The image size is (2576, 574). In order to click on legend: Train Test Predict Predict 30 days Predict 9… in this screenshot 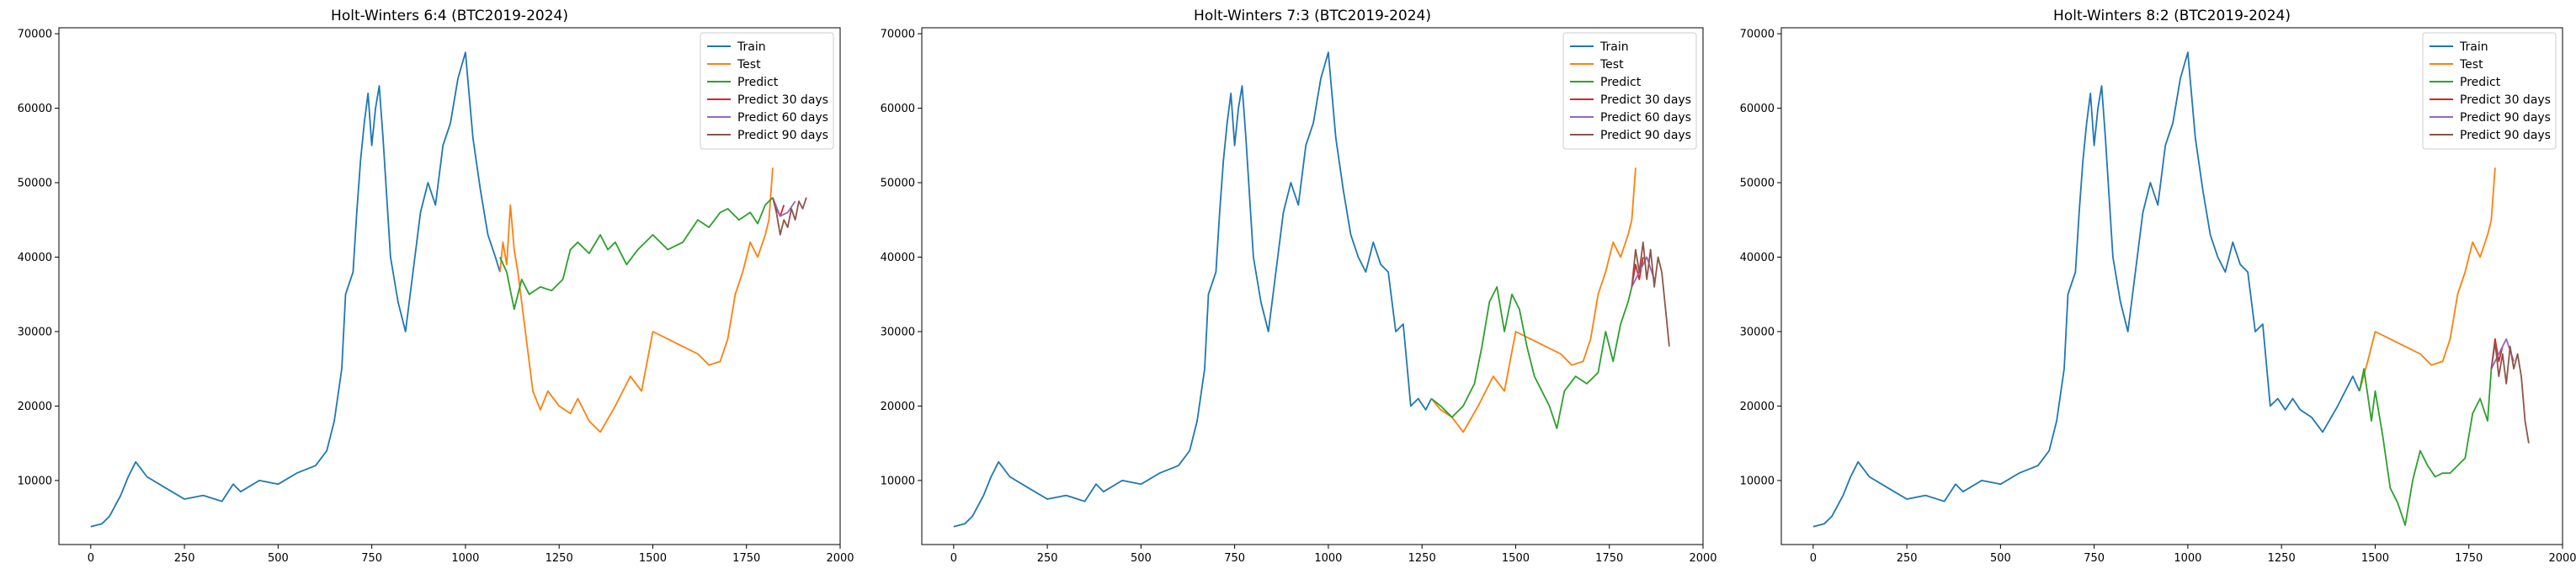, I will do `click(2490, 91)`.